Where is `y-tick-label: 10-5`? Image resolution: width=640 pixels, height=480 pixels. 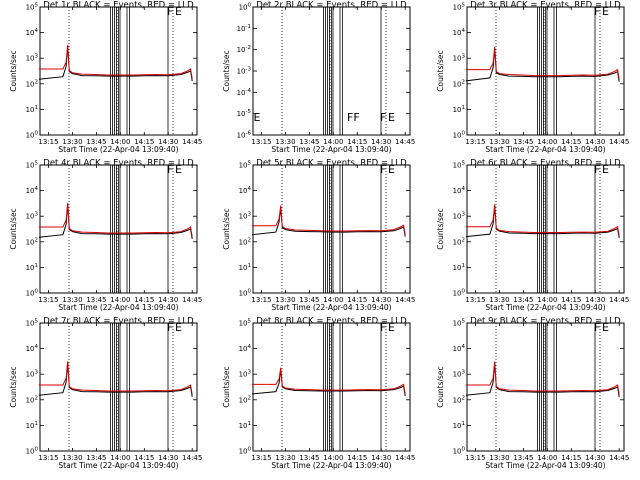
y-tick-label: 10-5 is located at coordinates (244, 113).